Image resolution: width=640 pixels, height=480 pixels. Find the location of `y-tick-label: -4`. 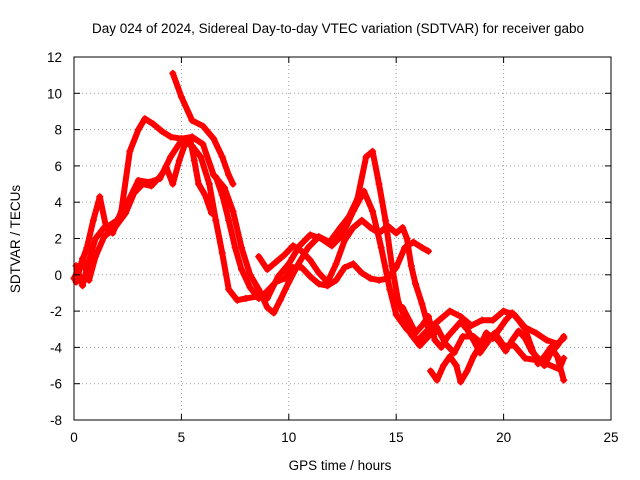

y-tick-label: -4 is located at coordinates (56, 347).